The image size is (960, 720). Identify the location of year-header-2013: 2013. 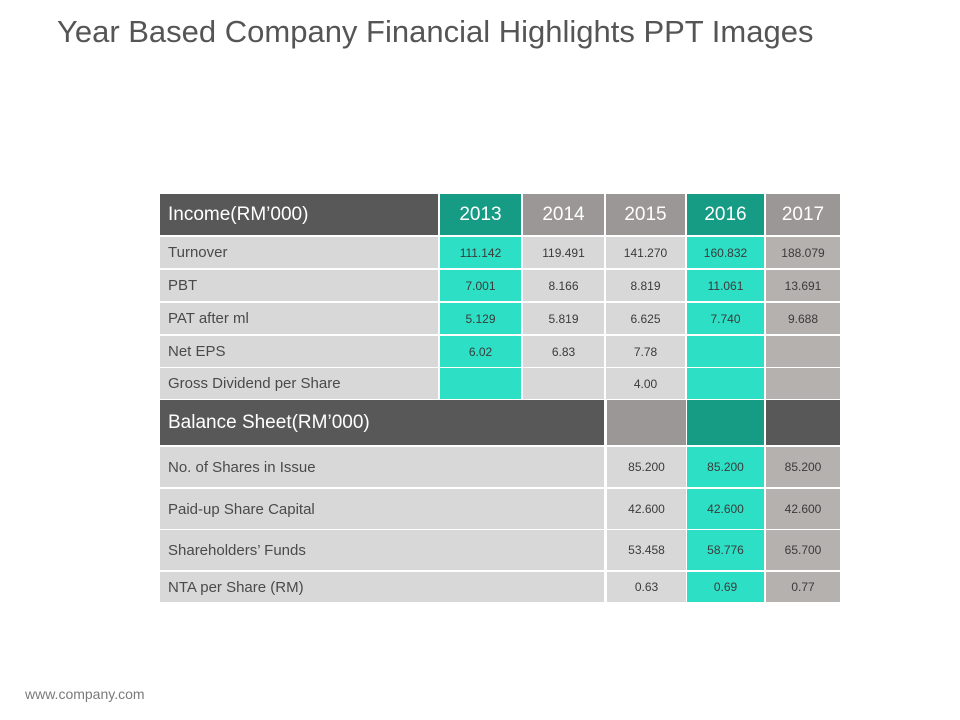
(480, 214).